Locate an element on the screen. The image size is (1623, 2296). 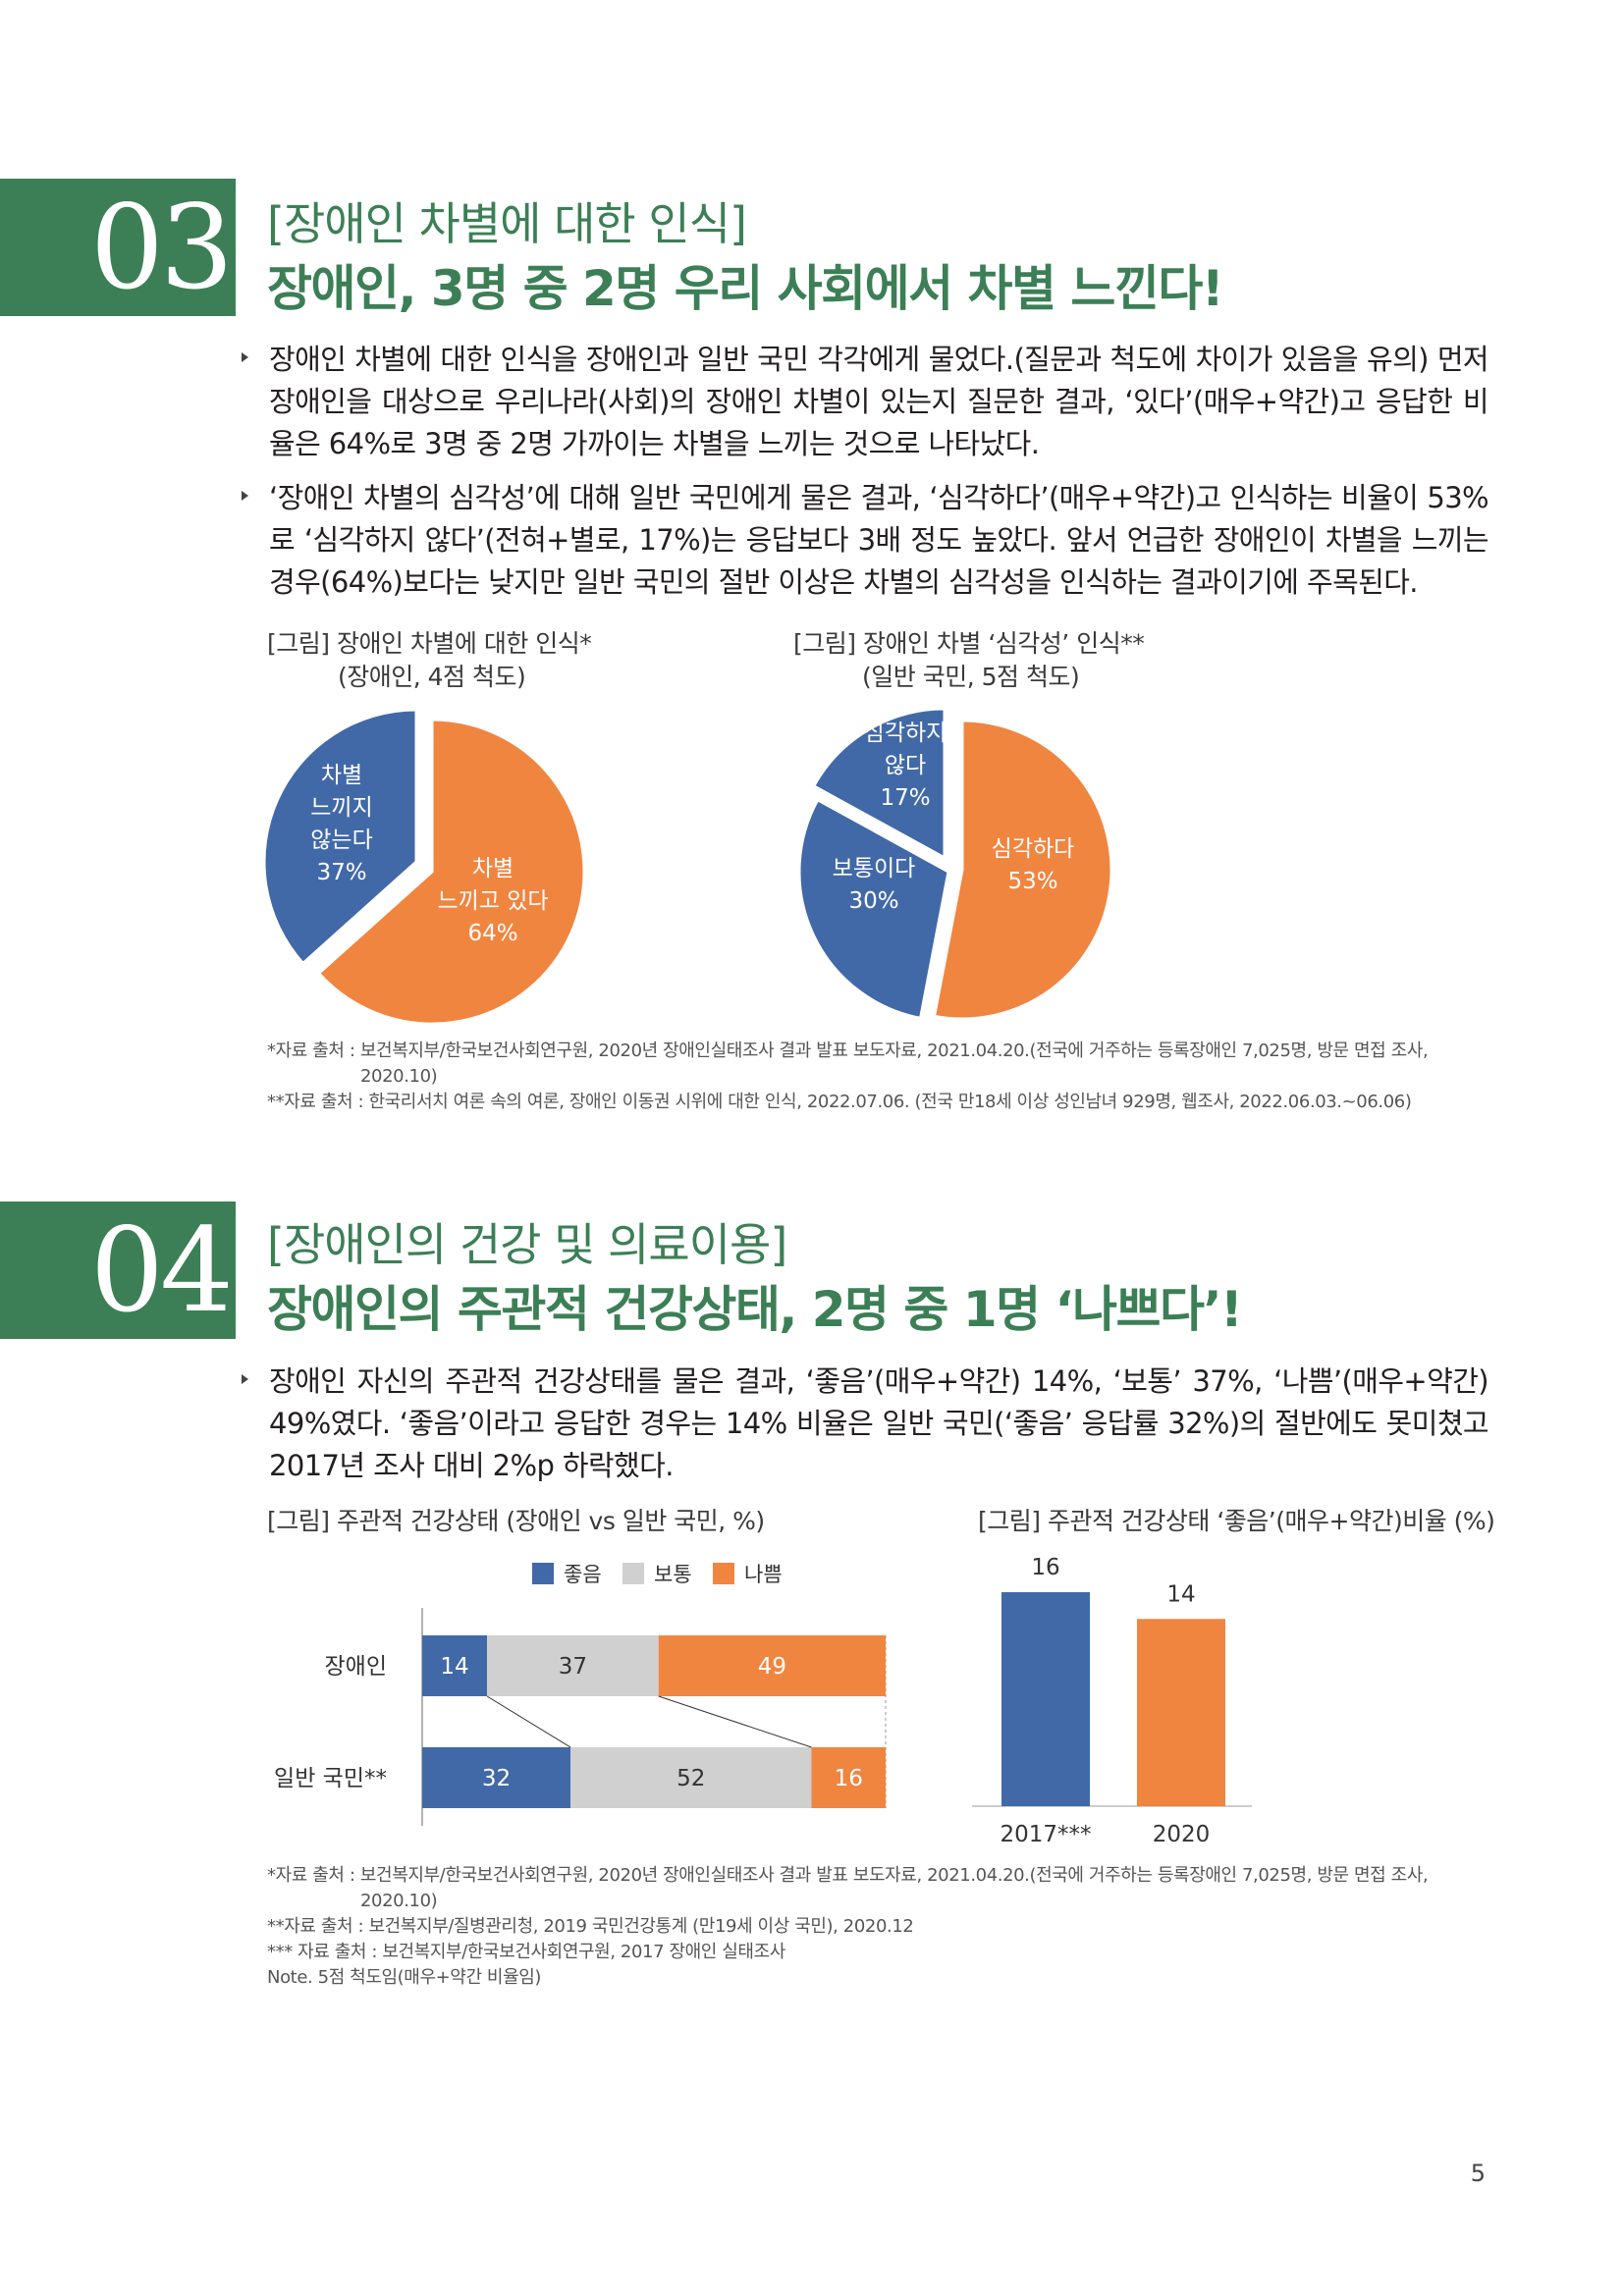
bar-value-label: 52 is located at coordinates (690, 1778).